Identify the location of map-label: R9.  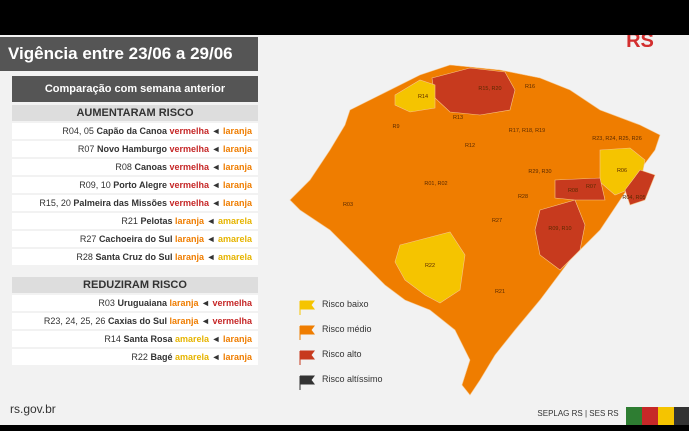
(395, 127).